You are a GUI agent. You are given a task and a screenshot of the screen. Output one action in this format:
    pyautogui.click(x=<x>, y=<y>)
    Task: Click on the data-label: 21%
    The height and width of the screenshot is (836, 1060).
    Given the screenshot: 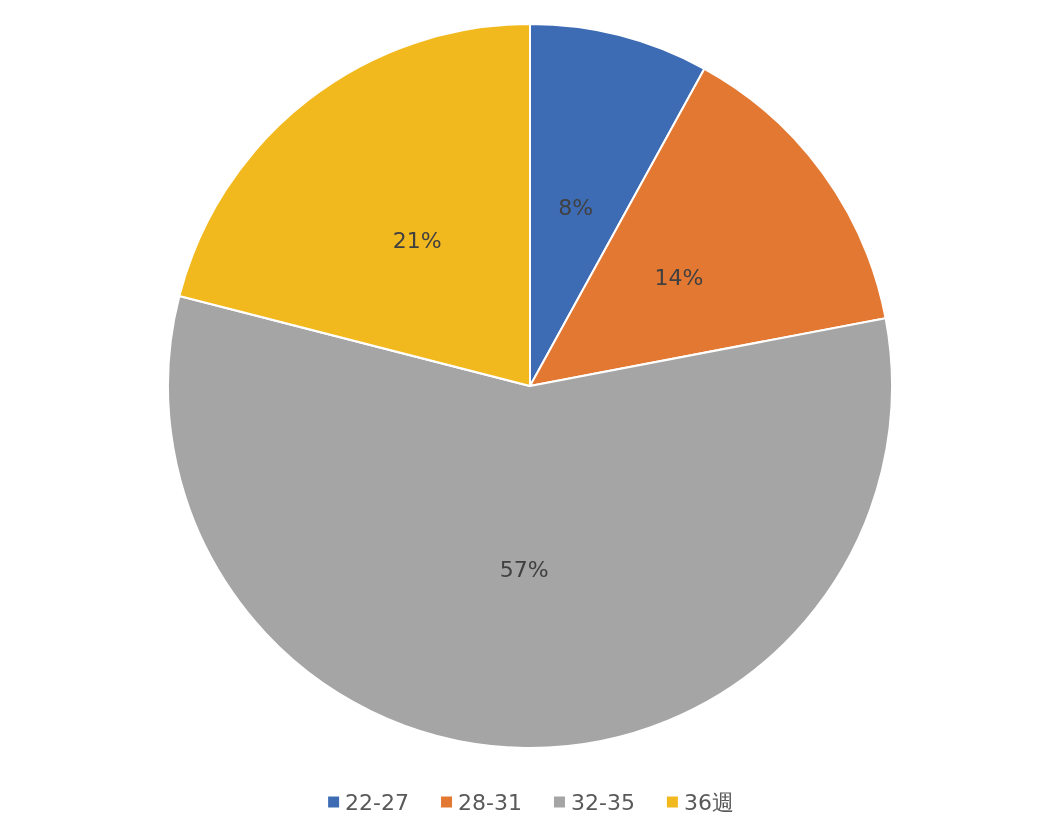 What is the action you would take?
    pyautogui.click(x=417, y=241)
    